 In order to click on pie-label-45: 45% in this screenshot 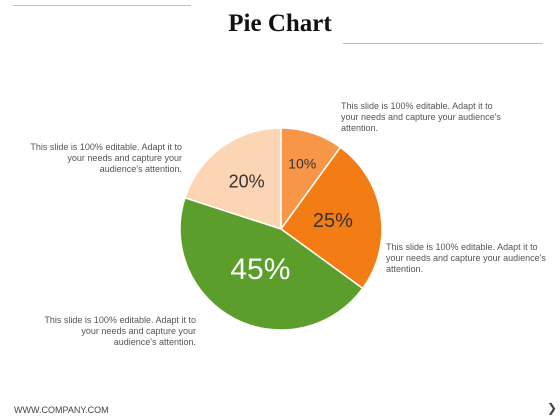, I will do `click(260, 269)`.